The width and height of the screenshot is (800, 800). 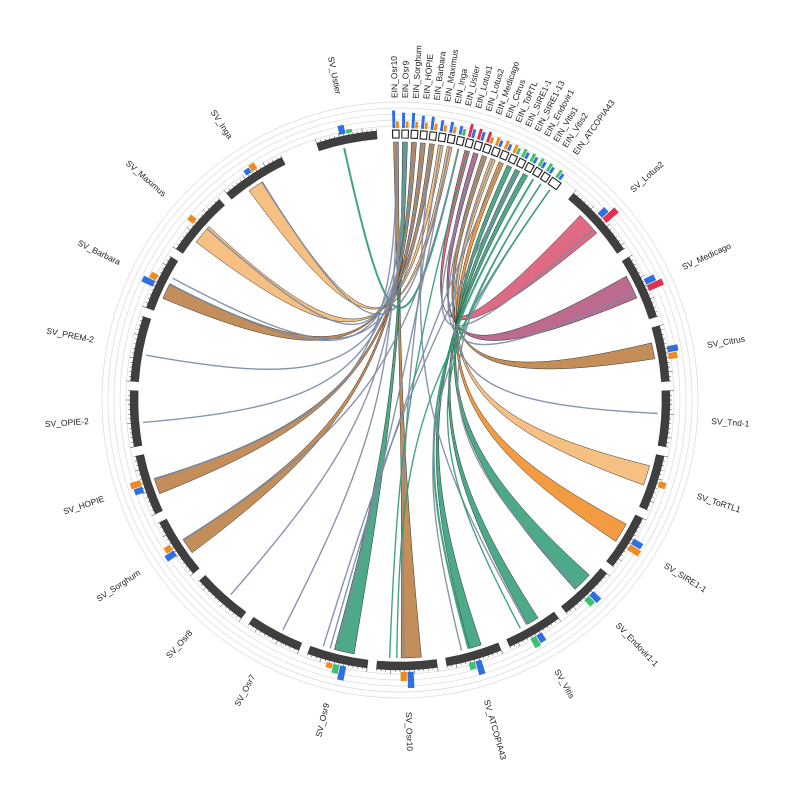 I want to click on hist-bar-ein-atcopia43, so click(x=561, y=177).